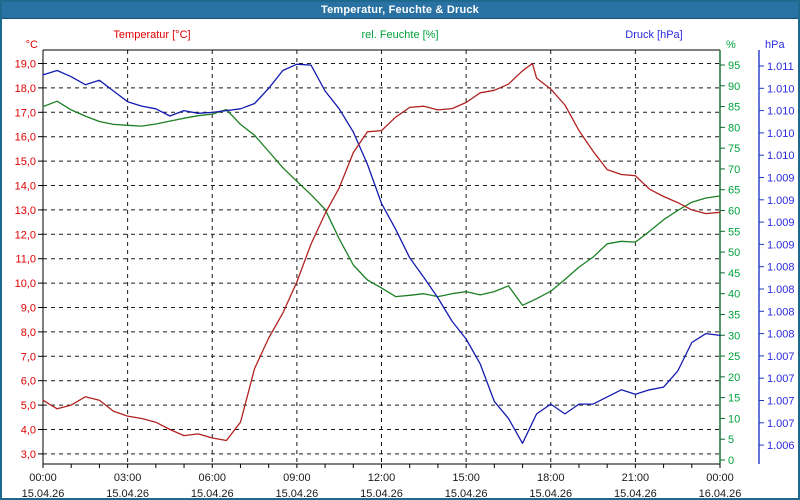 The image size is (800, 500). What do you see at coordinates (720, 494) in the screenshot?
I see `svg-text: 16.04.26` at bounding box center [720, 494].